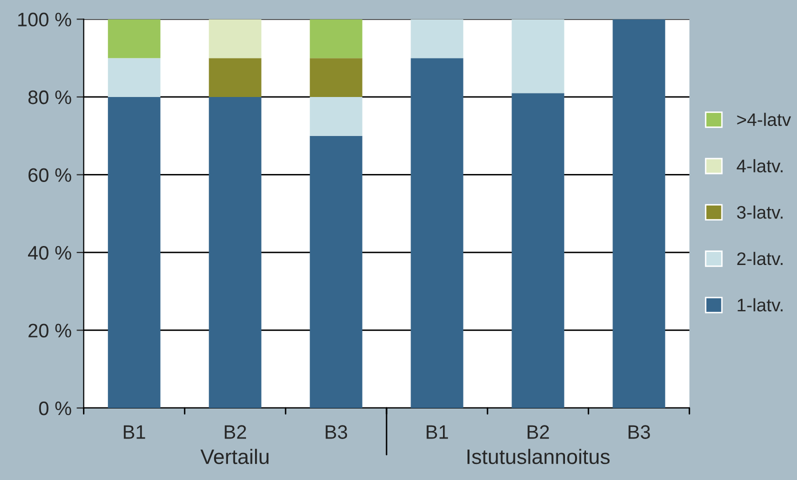  Describe the element at coordinates (760, 212) in the screenshot. I see `legend-label: 3-latv.` at that location.